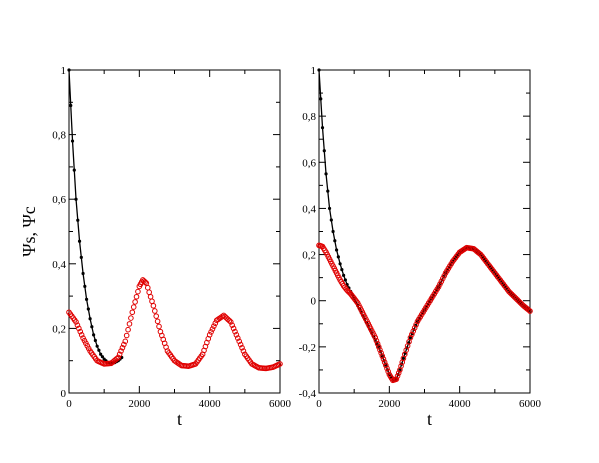 Image resolution: width=599 pixels, height=463 pixels. What do you see at coordinates (307, 348) in the screenshot?
I see `y-tick-label: -0,2` at bounding box center [307, 348].